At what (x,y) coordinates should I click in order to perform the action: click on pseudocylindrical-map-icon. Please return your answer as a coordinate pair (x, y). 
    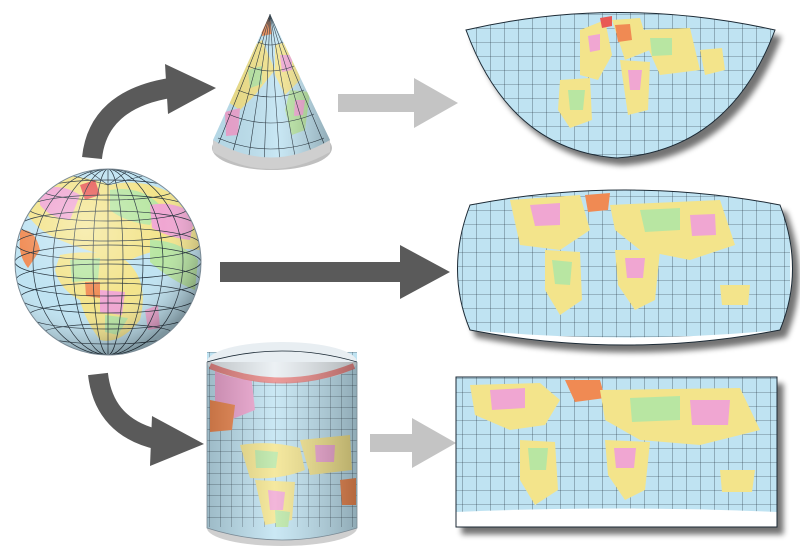
    Looking at the image, I should click on (625, 267).